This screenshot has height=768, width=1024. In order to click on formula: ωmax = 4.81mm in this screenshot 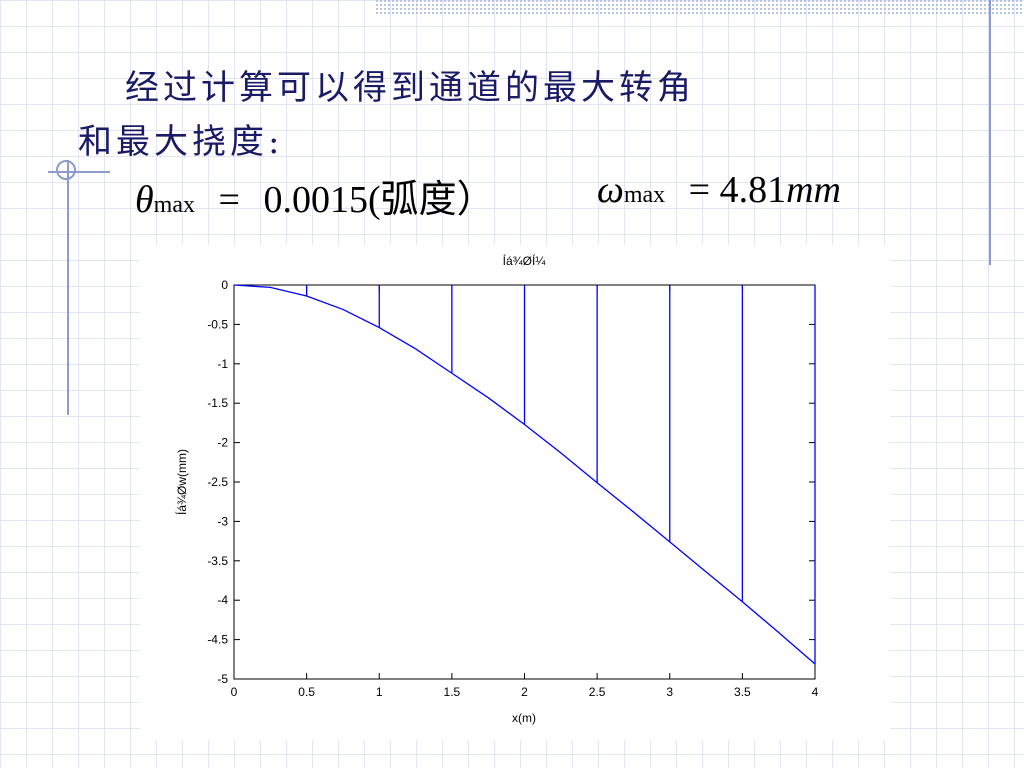, I will do `click(719, 190)`.